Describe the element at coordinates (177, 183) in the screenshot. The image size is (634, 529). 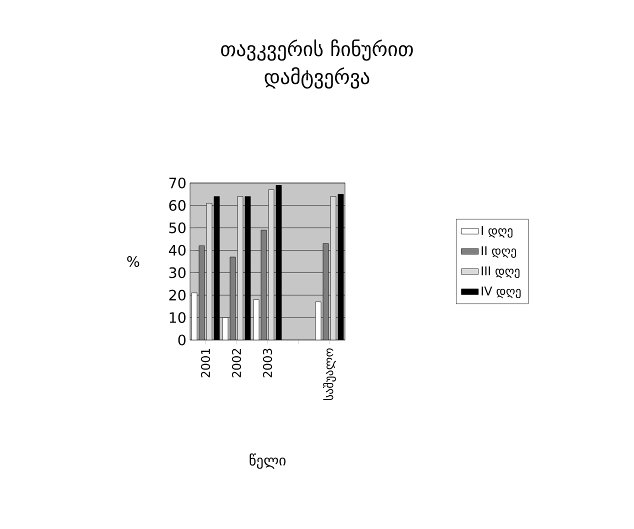
I see `y-tick-label: 70` at that location.